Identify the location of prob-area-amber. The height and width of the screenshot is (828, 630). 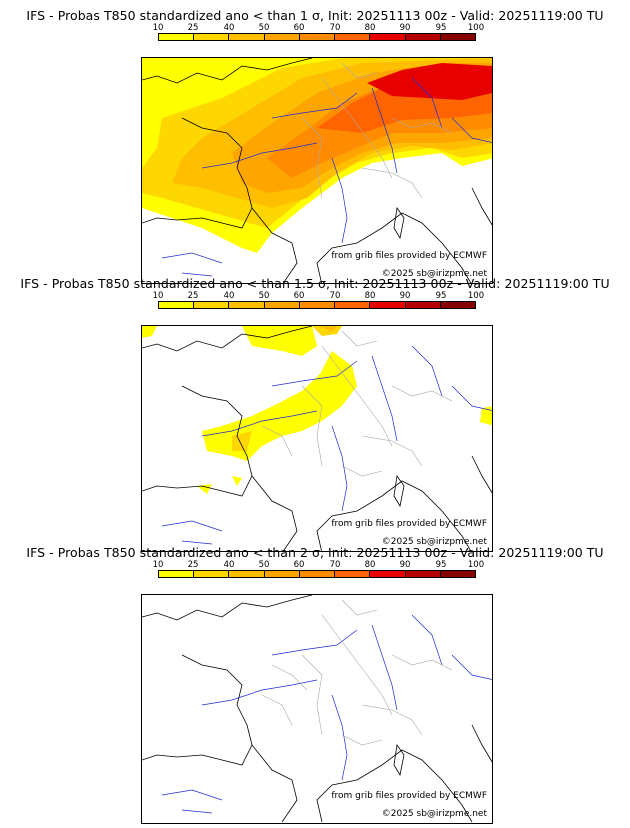
(328, 329).